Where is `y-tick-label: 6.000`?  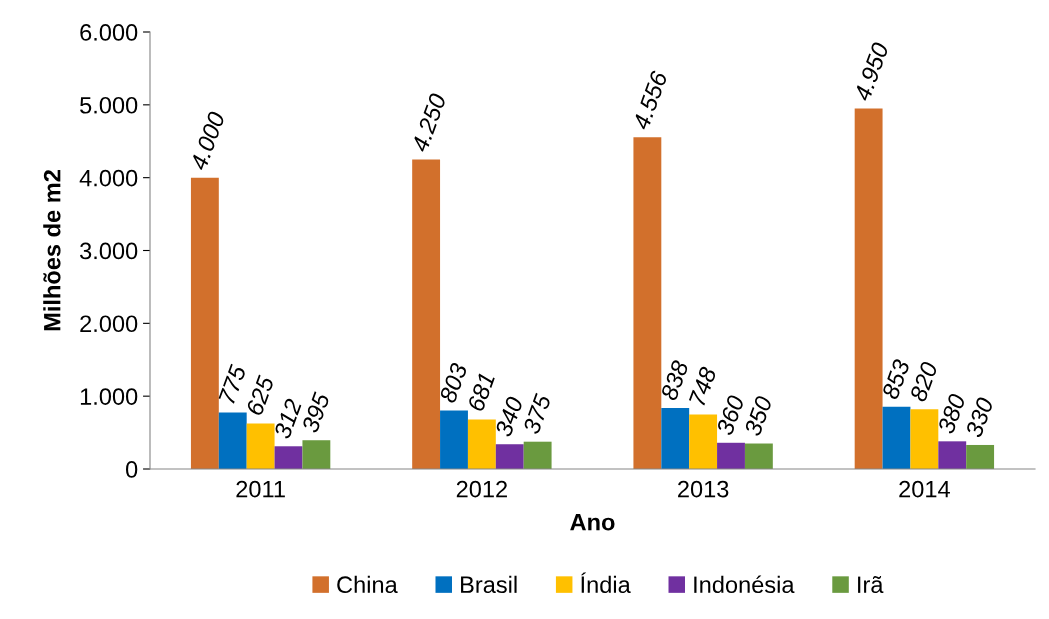
y-tick-label: 6.000 is located at coordinates (109, 32).